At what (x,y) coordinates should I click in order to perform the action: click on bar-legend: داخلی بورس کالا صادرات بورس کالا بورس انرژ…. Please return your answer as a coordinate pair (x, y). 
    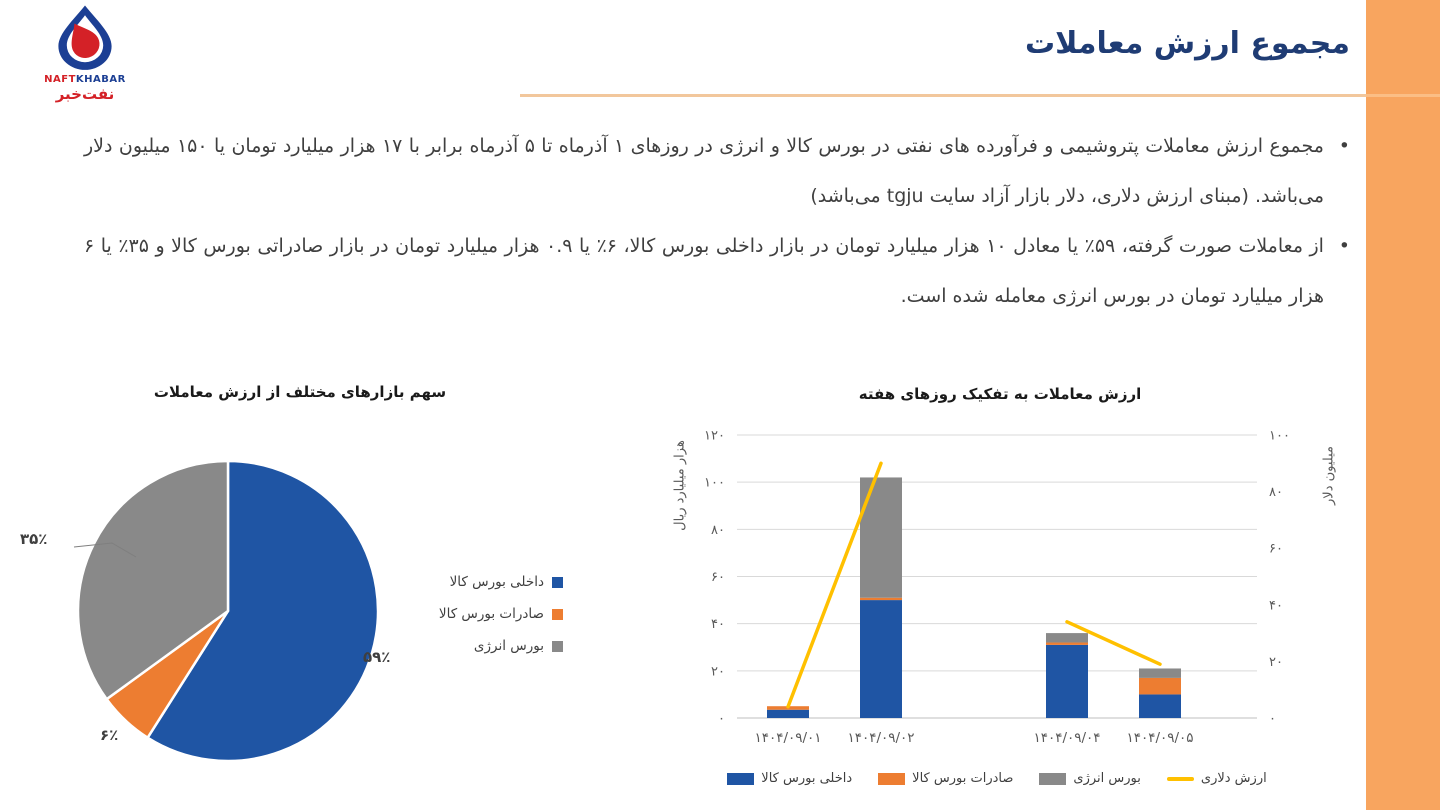
    Looking at the image, I should click on (997, 778).